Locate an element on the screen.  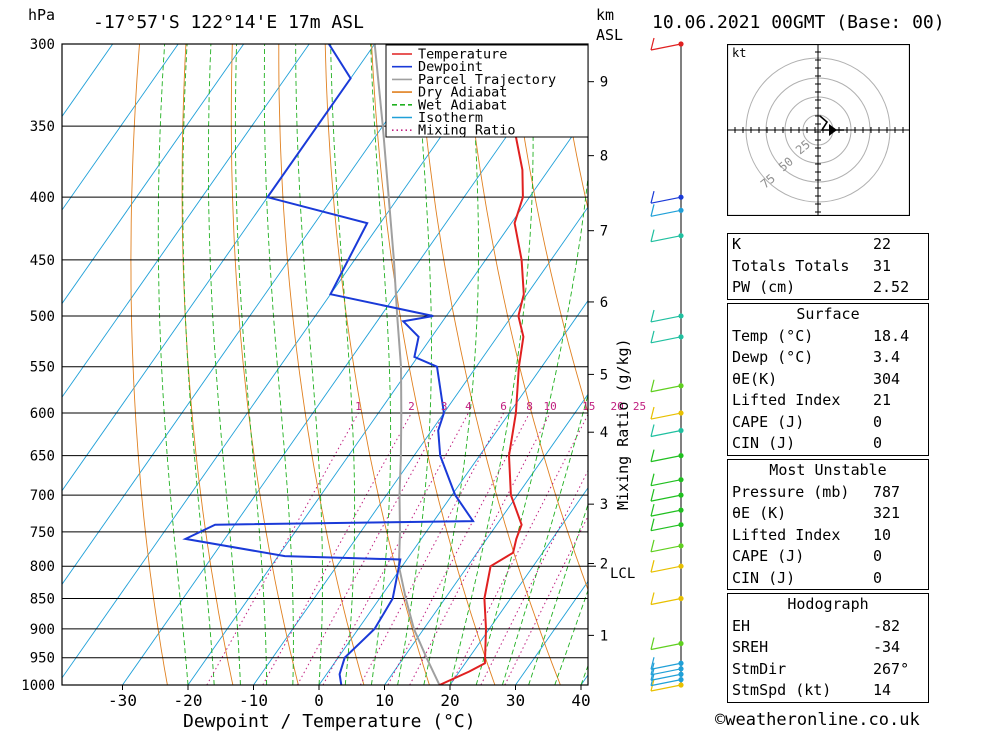
parcel-trajectory-line is located at coordinates (407, 364).